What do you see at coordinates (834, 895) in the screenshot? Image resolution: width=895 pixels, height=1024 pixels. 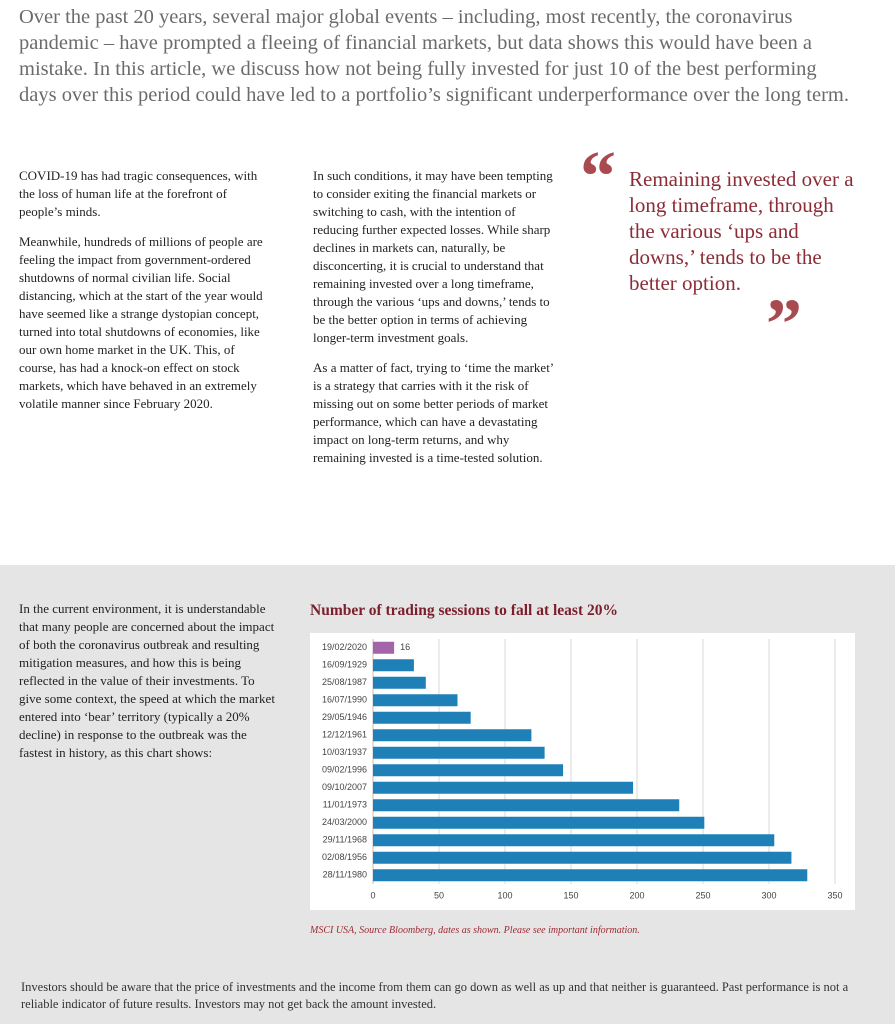 I see `x-tick-label: 350` at bounding box center [834, 895].